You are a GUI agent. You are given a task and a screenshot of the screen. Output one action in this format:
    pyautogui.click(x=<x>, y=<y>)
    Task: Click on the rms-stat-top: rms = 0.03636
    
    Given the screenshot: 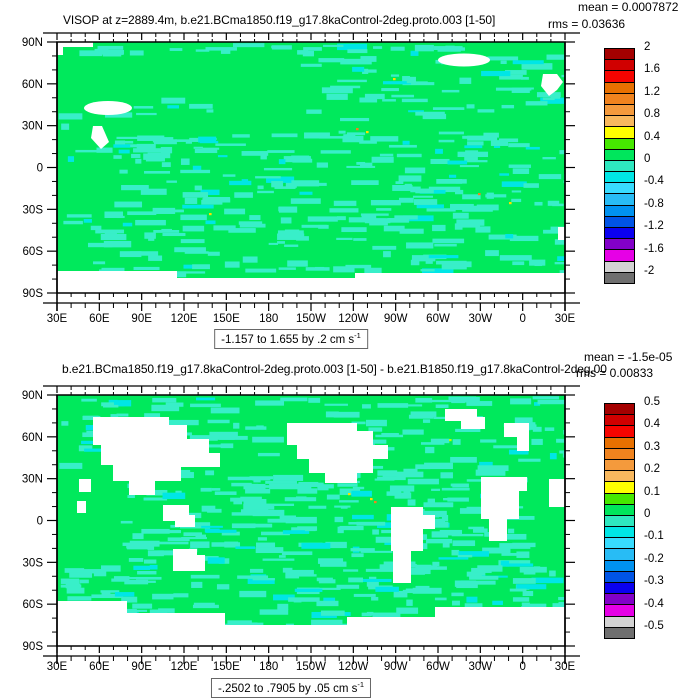 What is the action you would take?
    pyautogui.click(x=587, y=24)
    